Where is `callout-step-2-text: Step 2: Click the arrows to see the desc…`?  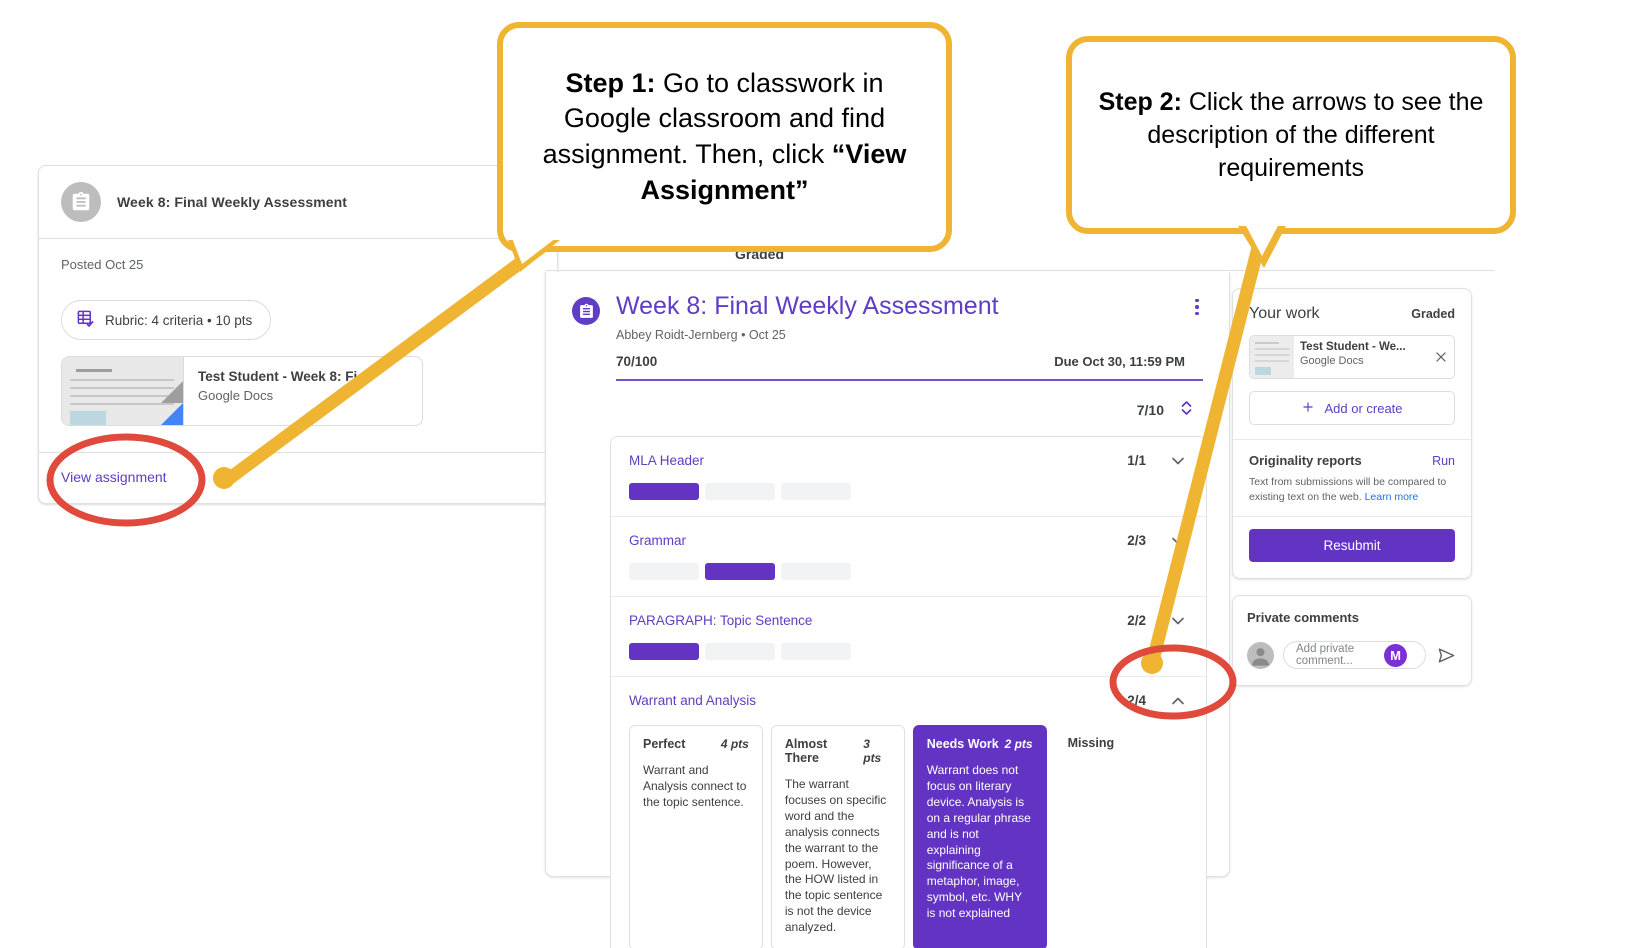
callout-step-2-text: Step 2: Click the arrows to see the desc… is located at coordinates (1291, 135).